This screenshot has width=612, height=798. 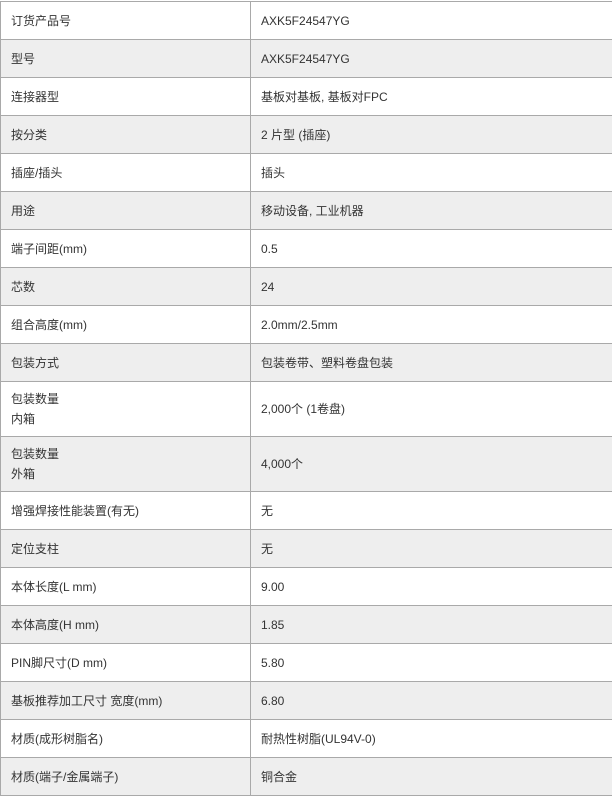 I want to click on table-row: 连接器型基板对基板, 基板对FPC, so click(x=306, y=97).